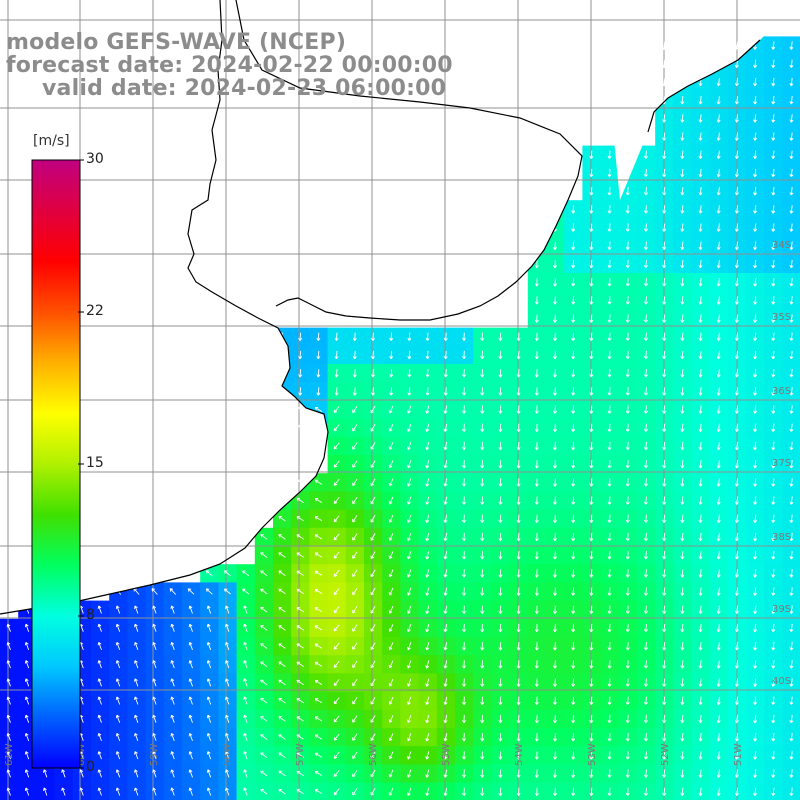  I want to click on wind-cell, so click(264, 791).